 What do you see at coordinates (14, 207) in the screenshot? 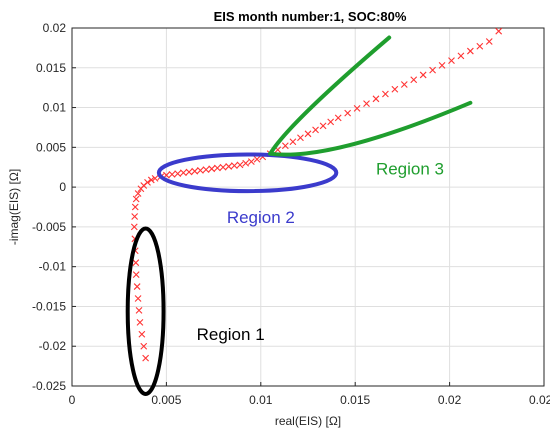
I see `y-axis-label: -imag(EIS) [Ω]` at bounding box center [14, 207].